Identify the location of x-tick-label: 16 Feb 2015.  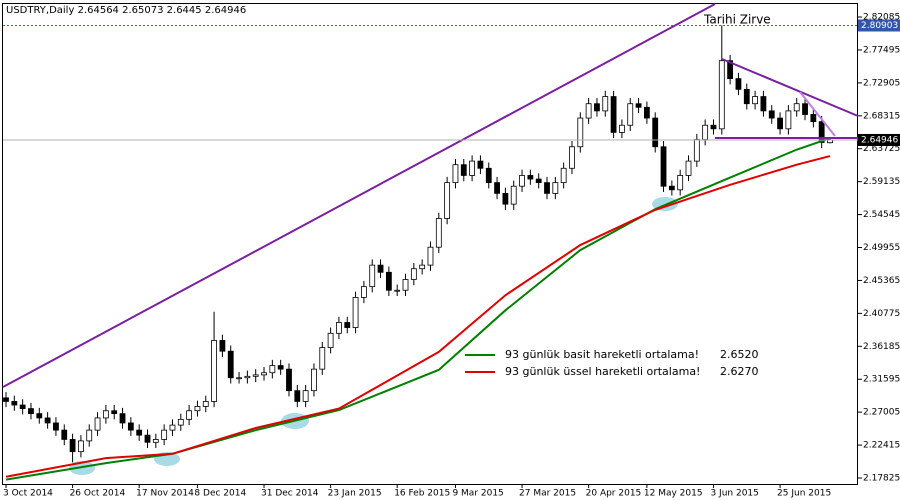
(422, 494).